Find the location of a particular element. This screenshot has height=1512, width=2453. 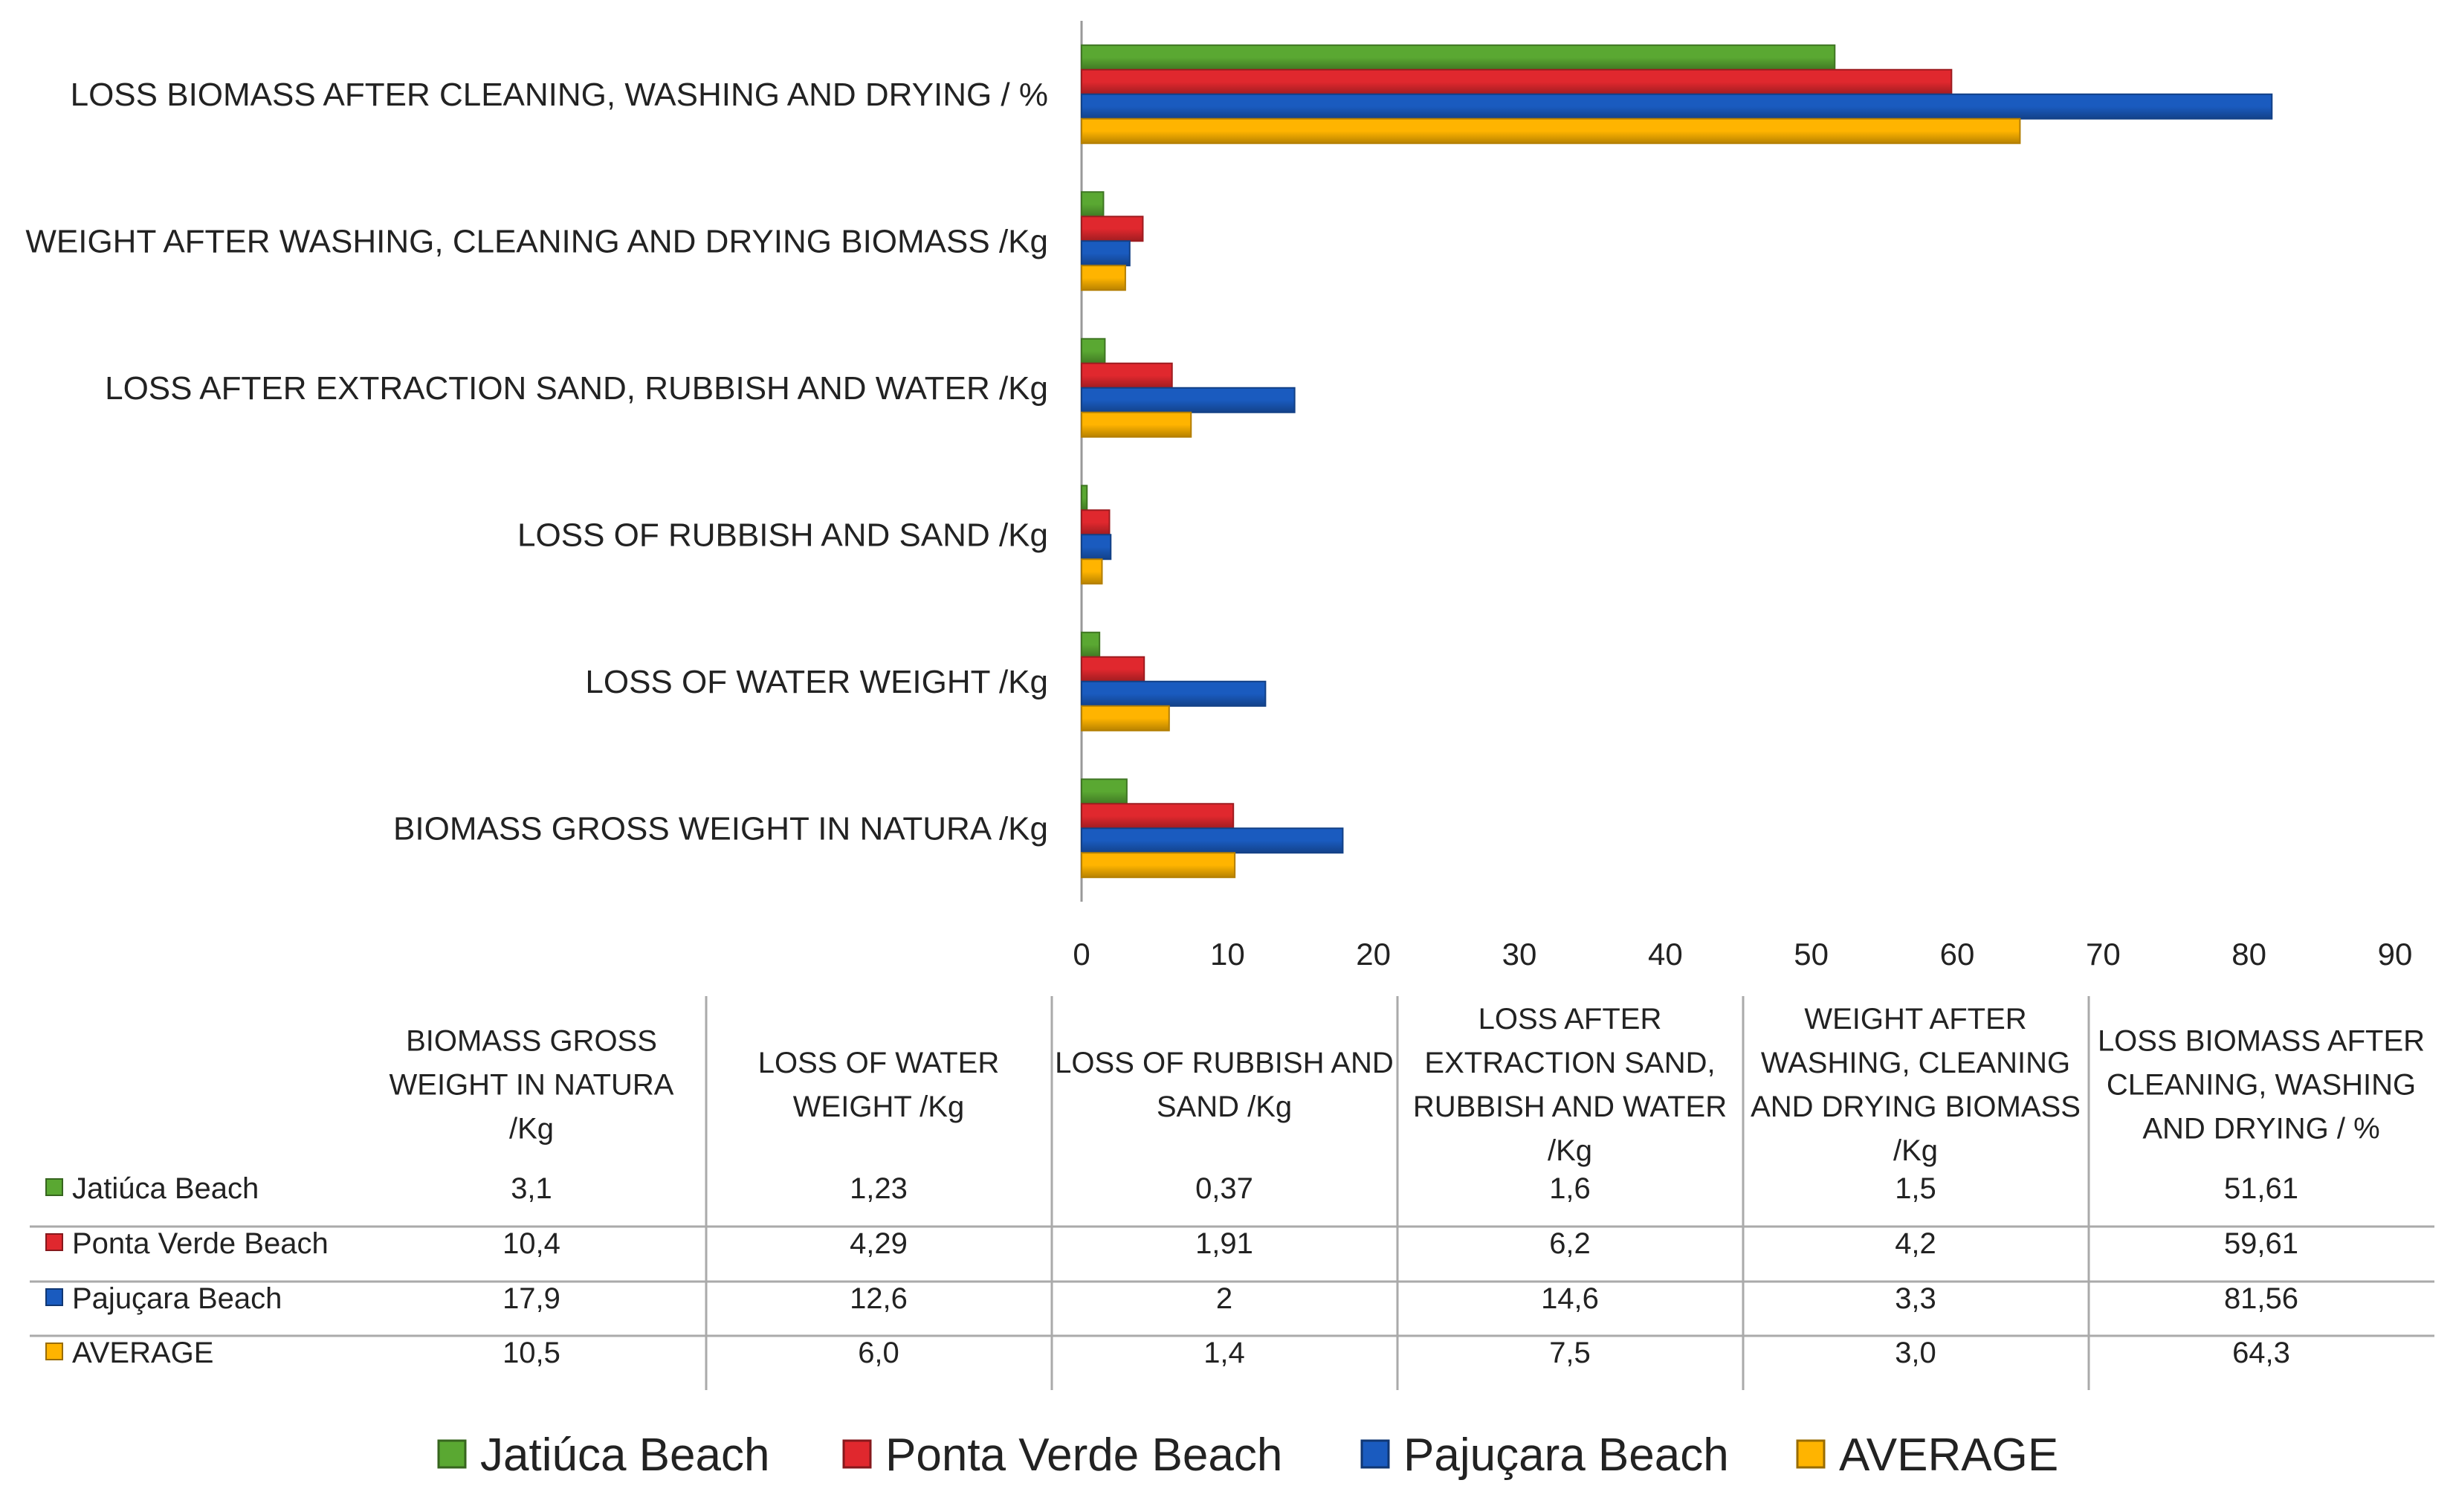

x-tick-label: 30 is located at coordinates (1519, 955).